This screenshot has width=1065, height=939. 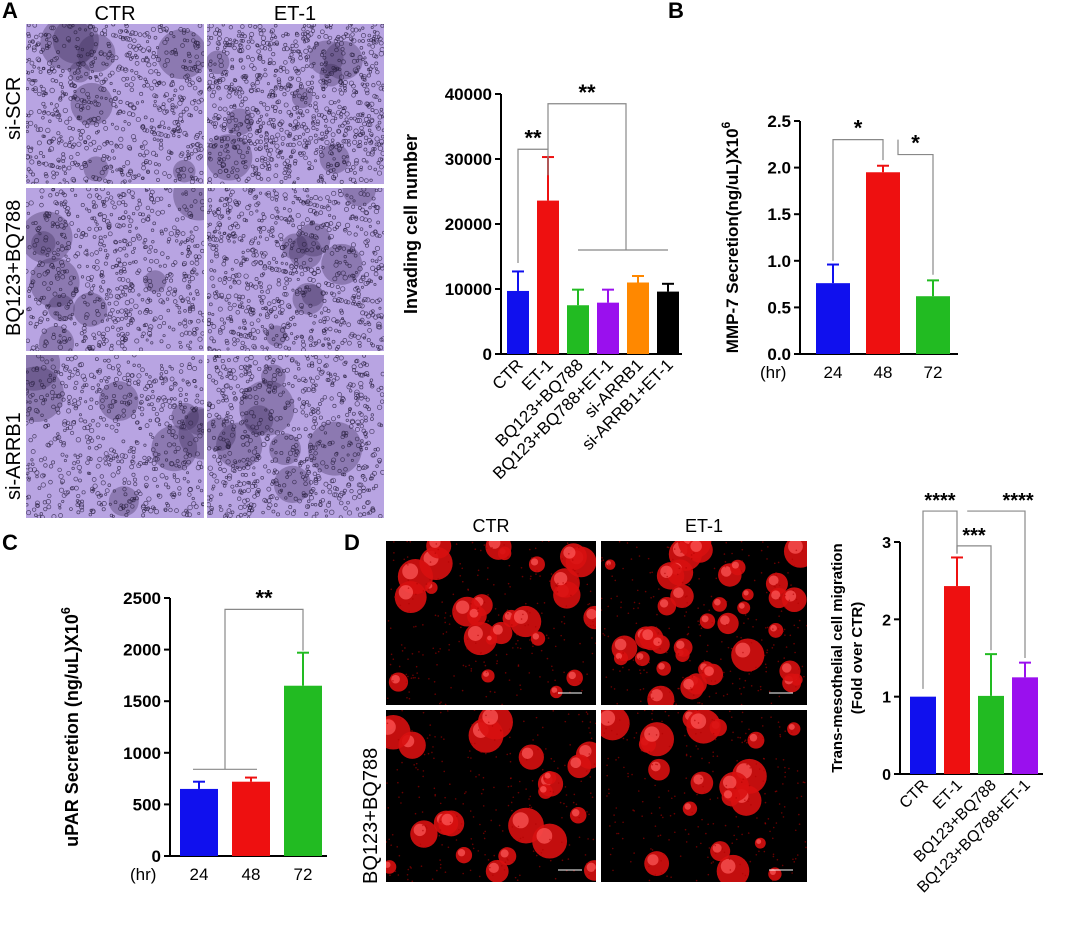 I want to click on y-axis-label-2: (Fold over CTR), so click(x=857, y=658).